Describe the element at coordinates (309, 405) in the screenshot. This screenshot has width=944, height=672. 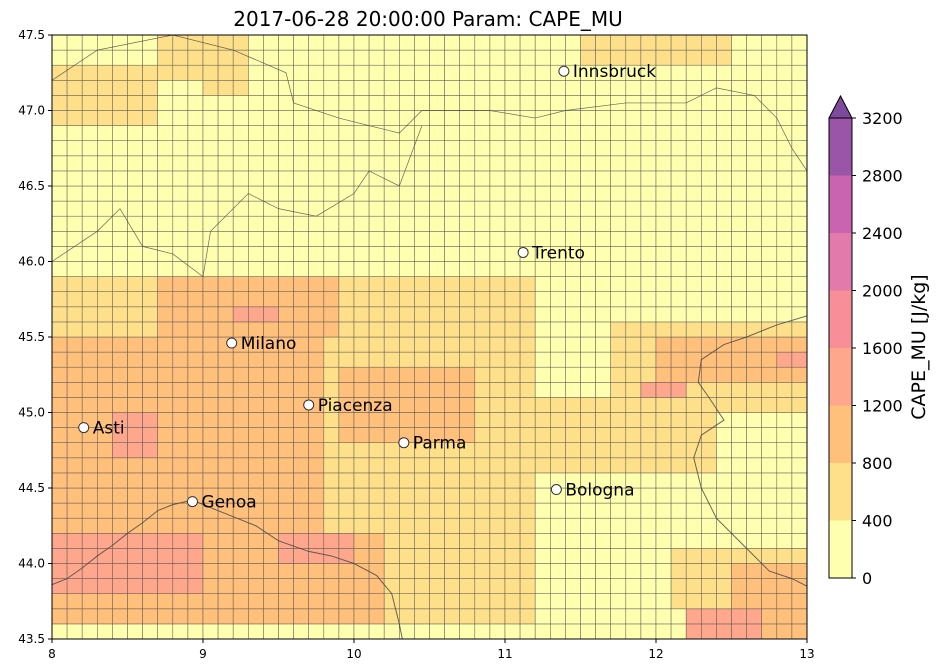
I see `city-marker` at that location.